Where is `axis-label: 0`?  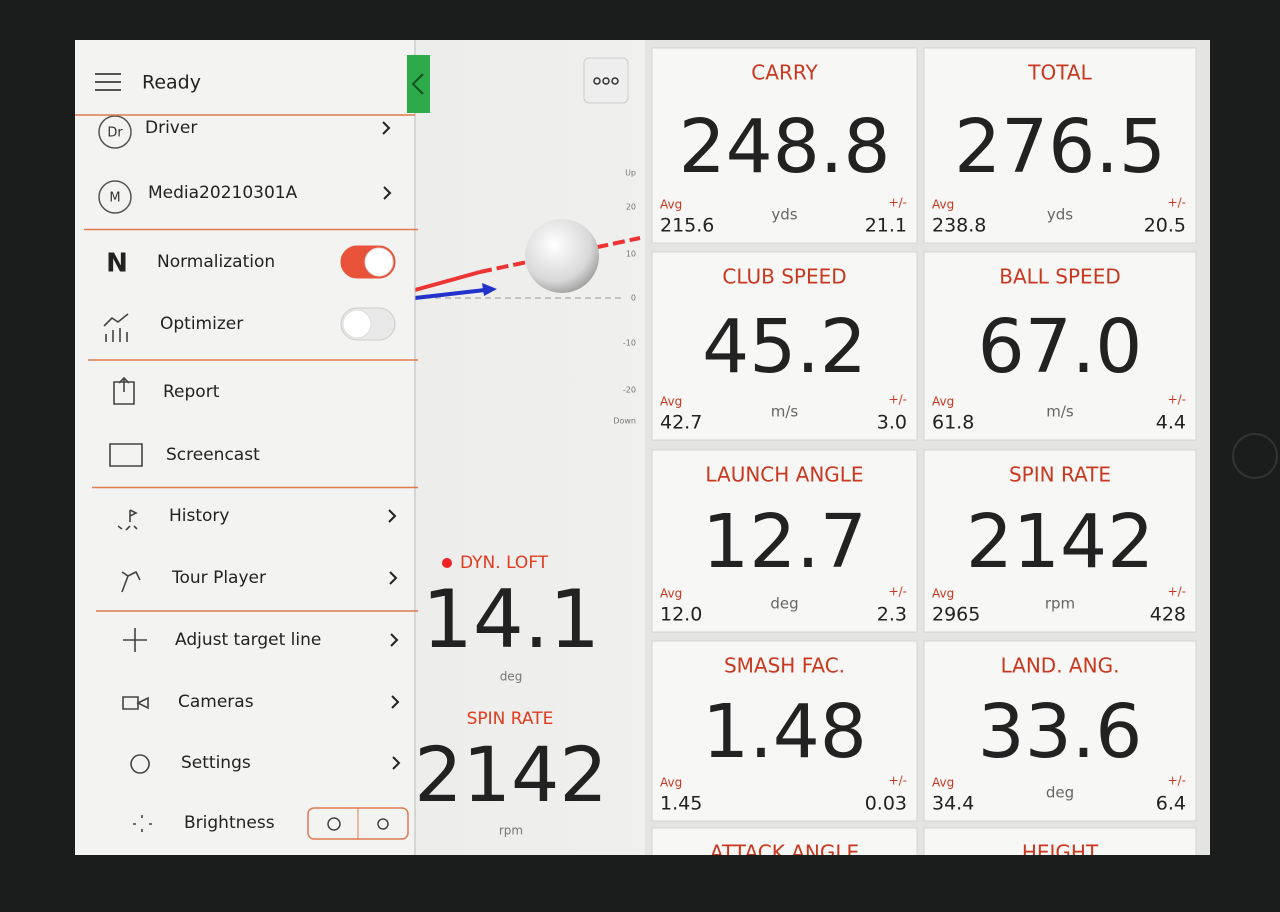
axis-label: 0 is located at coordinates (633, 298).